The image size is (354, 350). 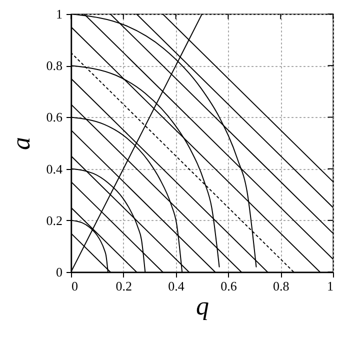 I want to click on y-tick-label: 0.4, so click(x=54, y=168).